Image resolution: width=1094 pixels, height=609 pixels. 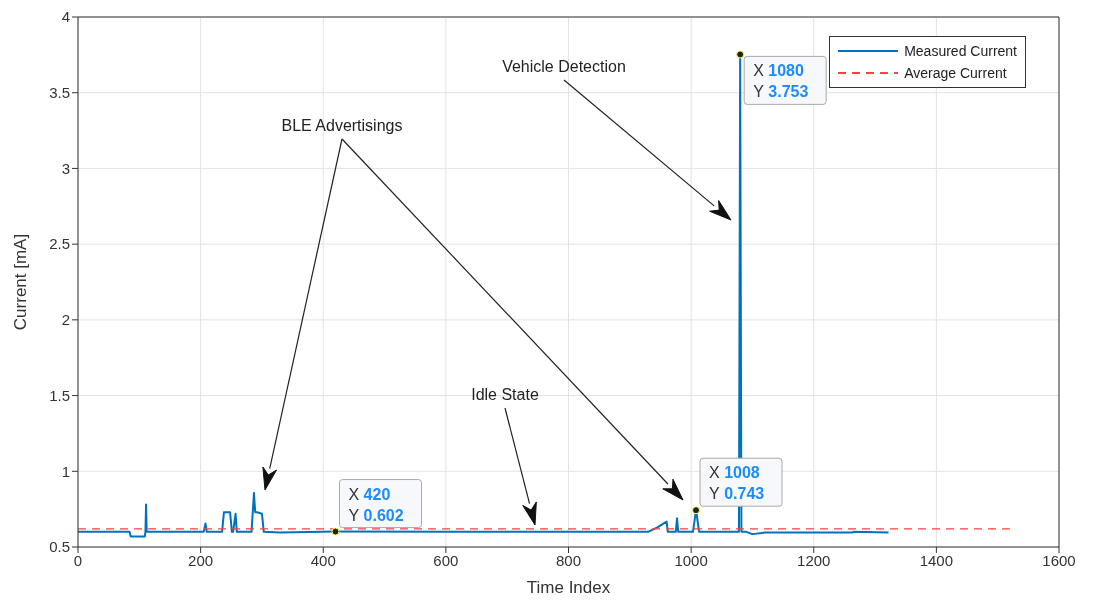 What do you see at coordinates (78, 560) in the screenshot?
I see `x-tick-label: 0` at bounding box center [78, 560].